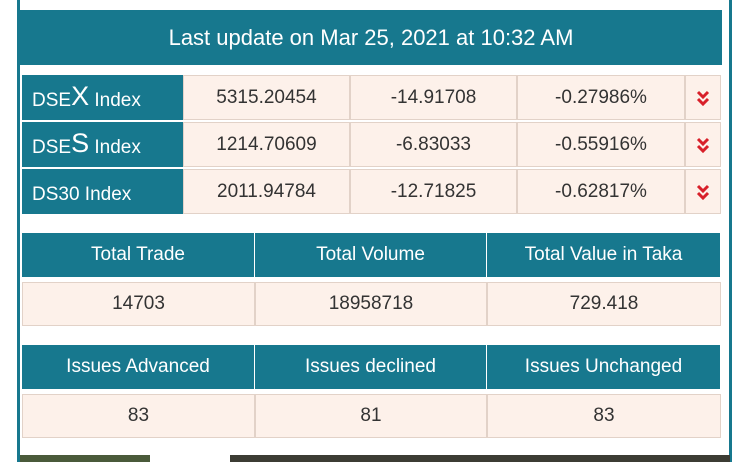  What do you see at coordinates (739, 231) in the screenshot?
I see `frame-right` at bounding box center [739, 231].